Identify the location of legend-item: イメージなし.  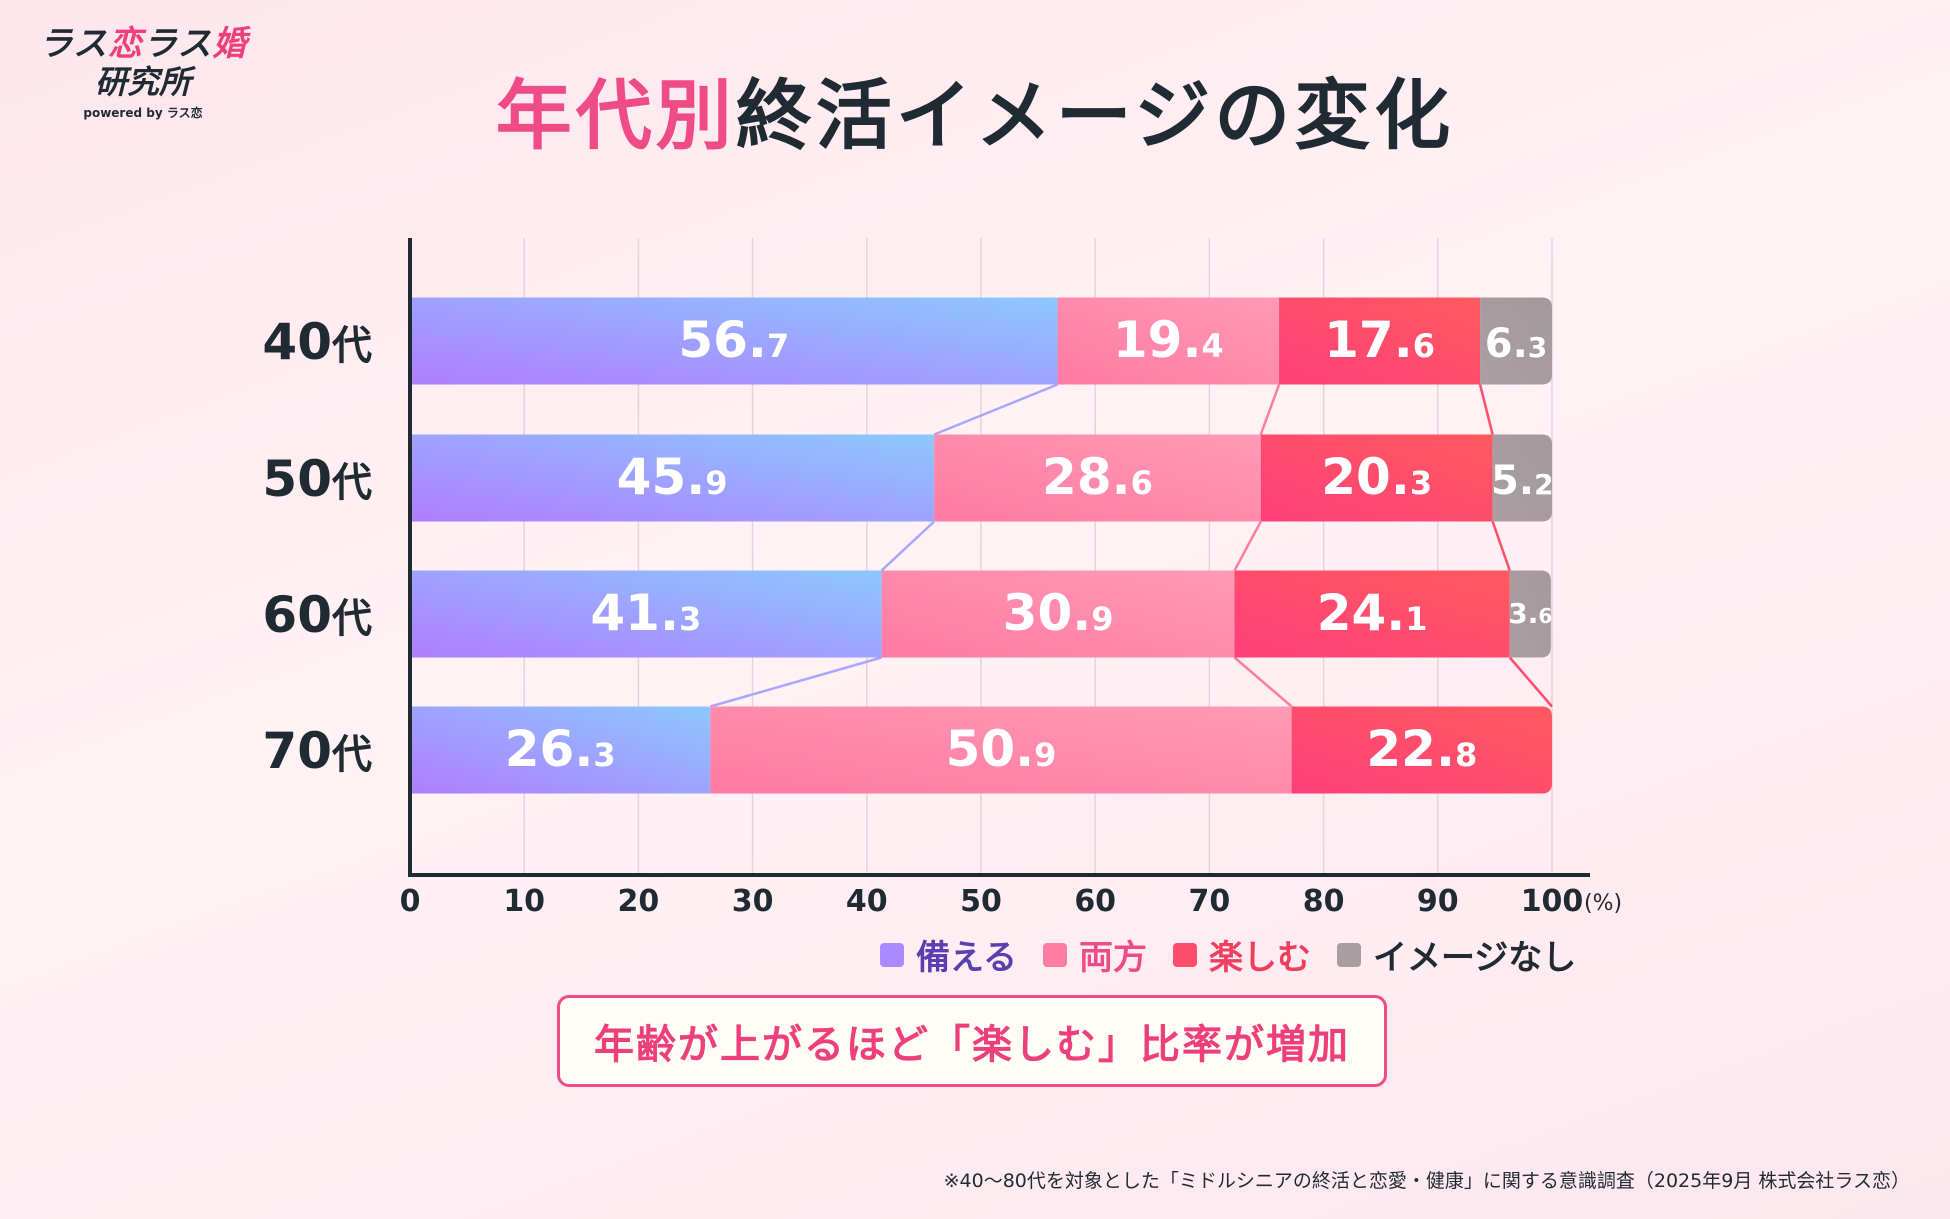
(1456, 954).